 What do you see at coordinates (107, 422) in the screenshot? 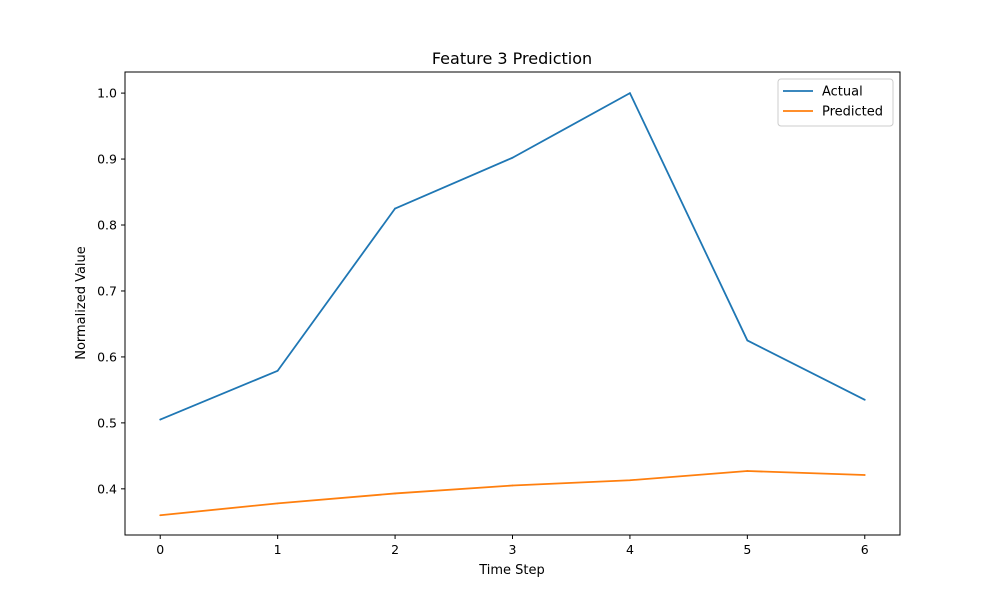
I see `y-tick-label: 0.5` at bounding box center [107, 422].